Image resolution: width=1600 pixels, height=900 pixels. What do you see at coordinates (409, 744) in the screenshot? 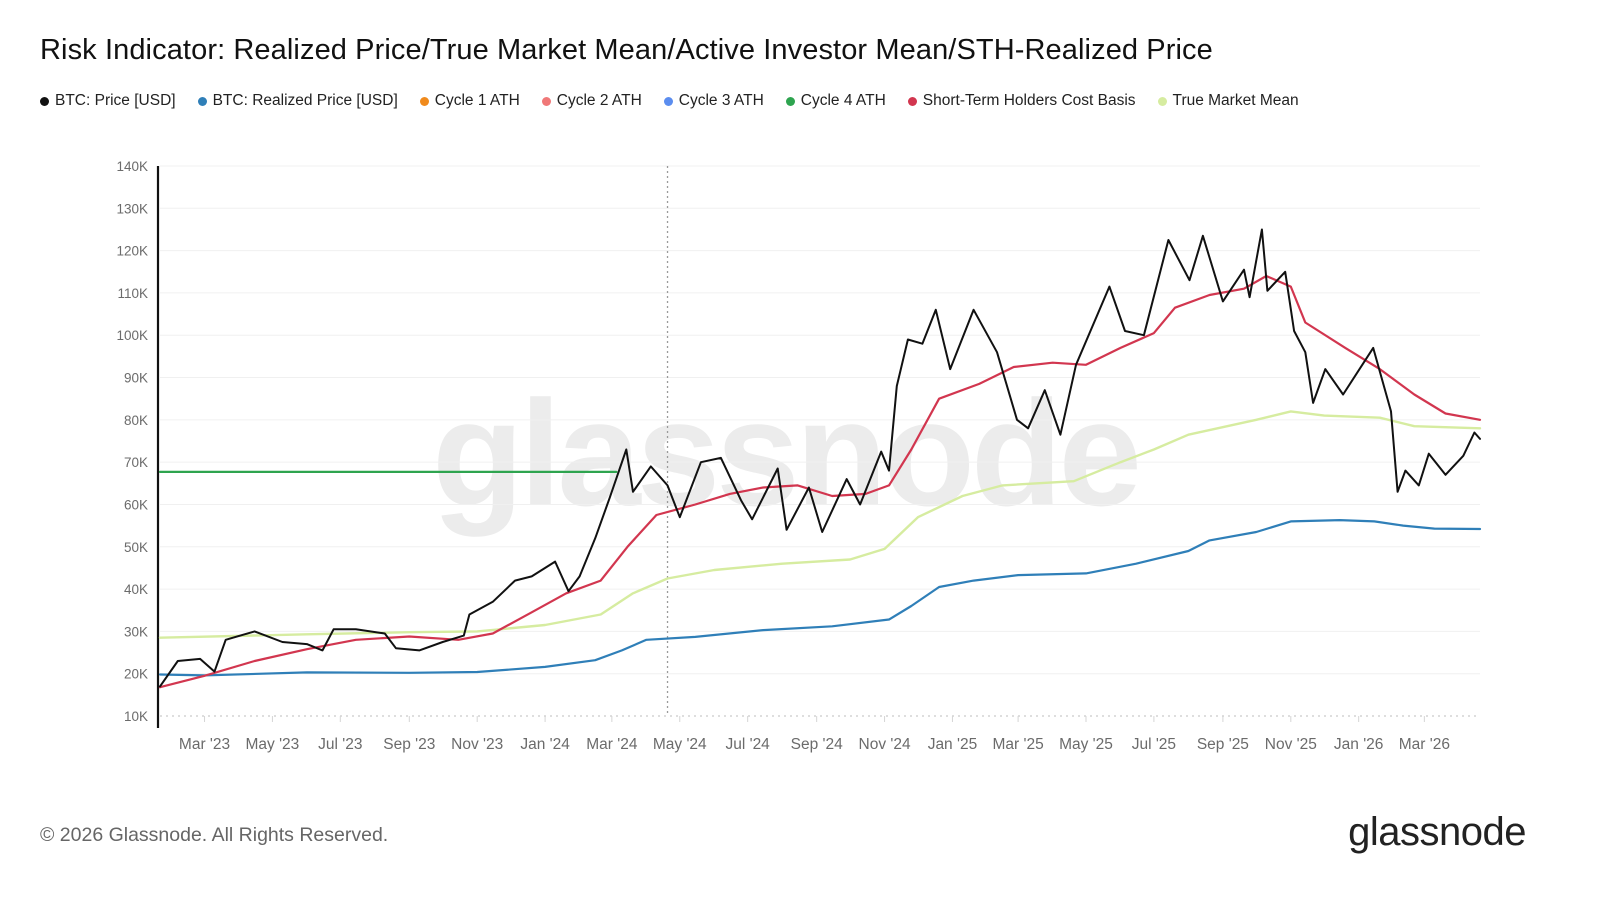
I see `x-tick-label: Sep '23` at bounding box center [409, 744].